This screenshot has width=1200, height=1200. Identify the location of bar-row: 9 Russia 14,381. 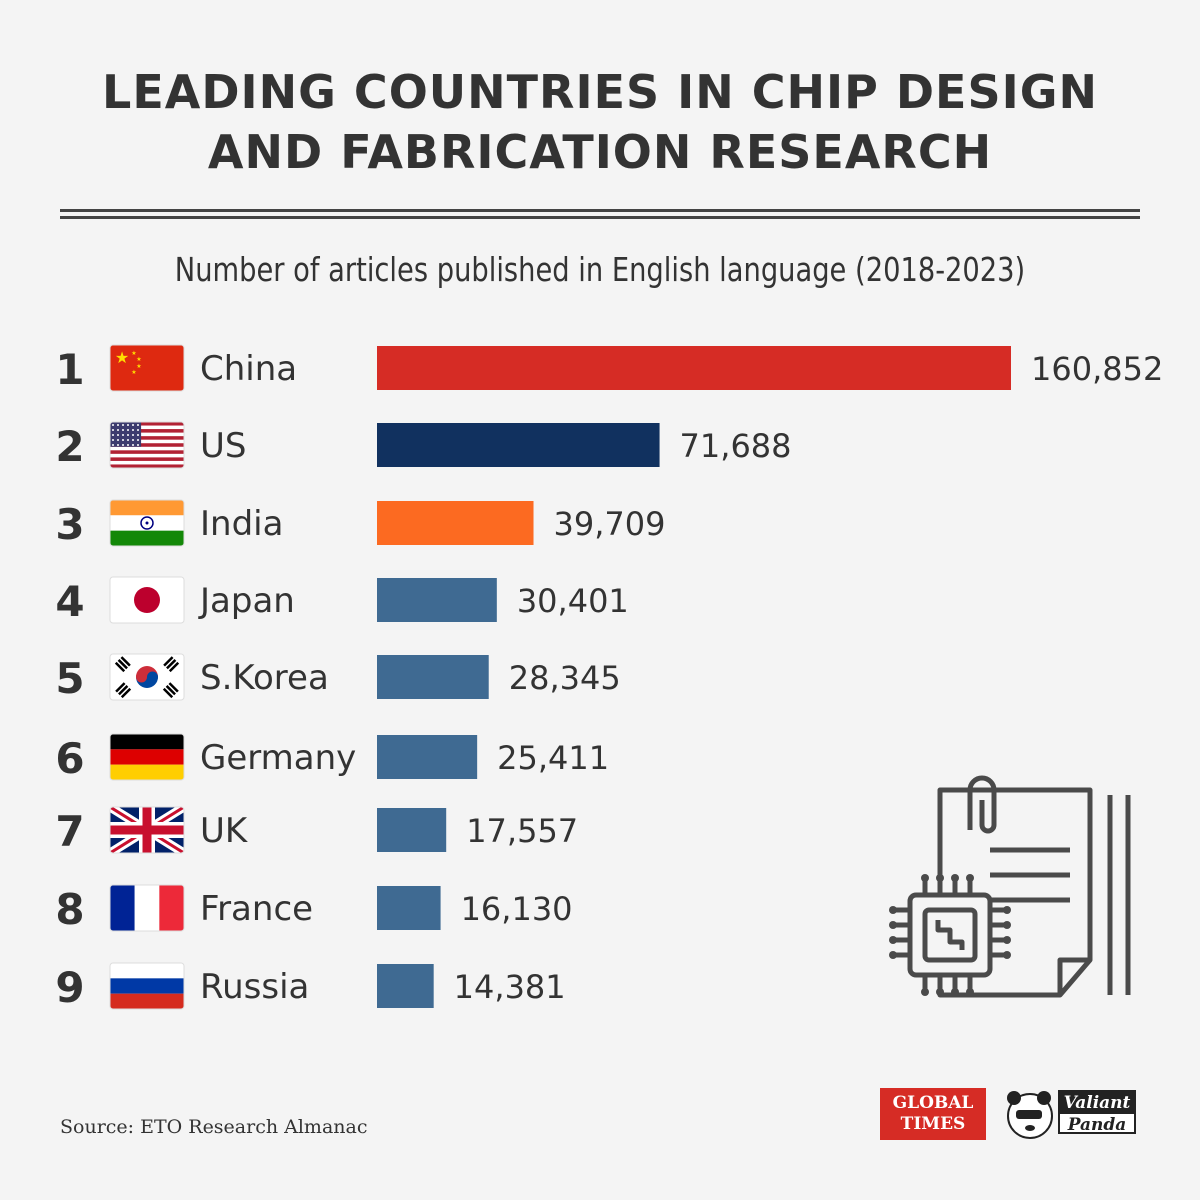
(310, 987).